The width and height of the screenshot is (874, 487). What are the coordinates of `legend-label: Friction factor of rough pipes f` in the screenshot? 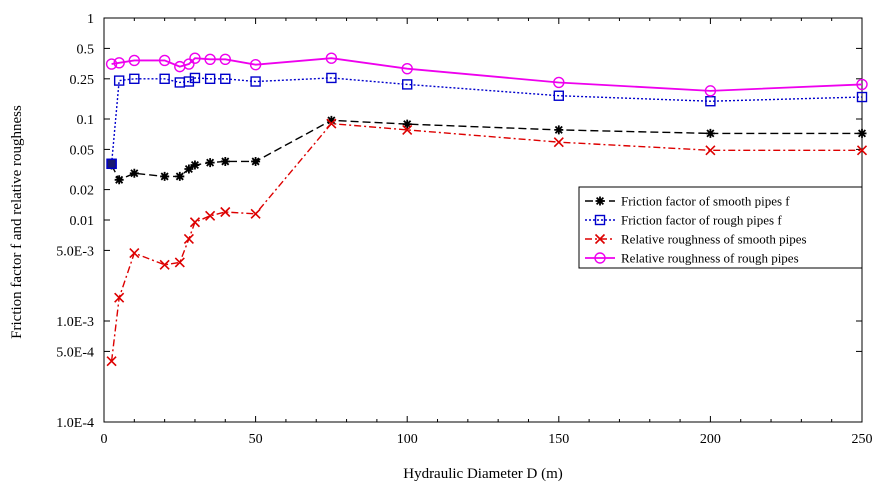 It's located at (701, 220).